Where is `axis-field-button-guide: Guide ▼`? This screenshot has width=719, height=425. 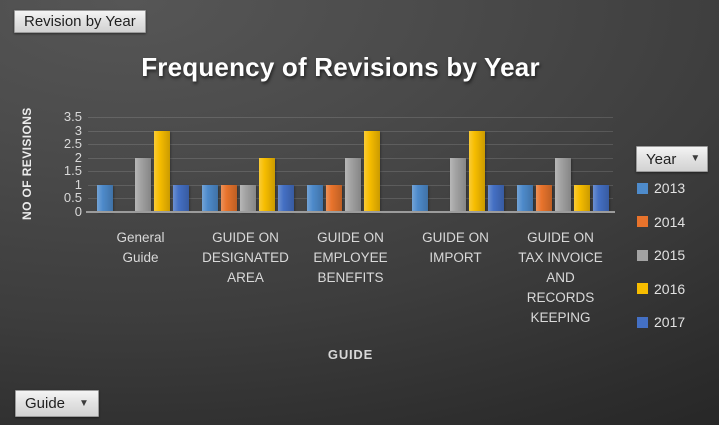
axis-field-button-guide: Guide ▼ is located at coordinates (57, 403).